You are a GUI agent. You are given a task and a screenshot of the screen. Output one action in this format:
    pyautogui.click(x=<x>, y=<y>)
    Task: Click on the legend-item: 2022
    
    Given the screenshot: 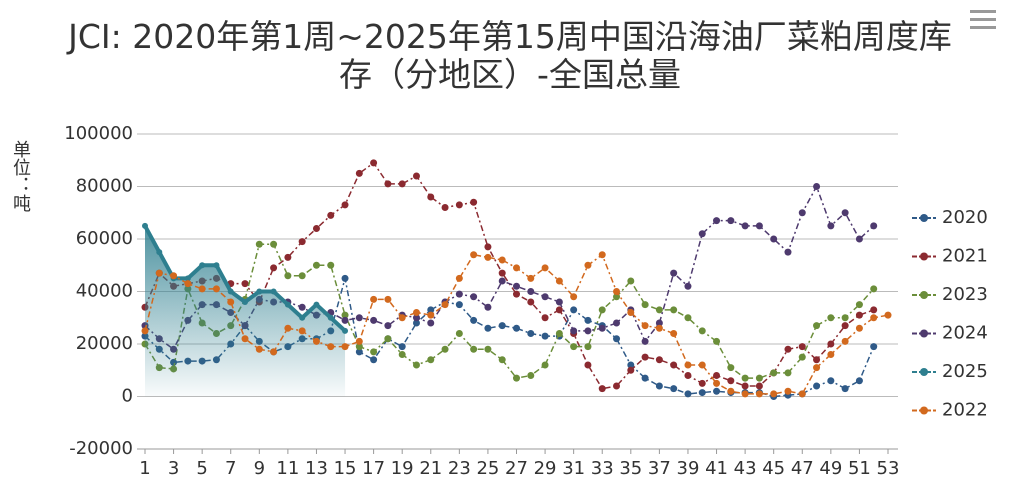 What is the action you would take?
    pyautogui.click(x=950, y=410)
    